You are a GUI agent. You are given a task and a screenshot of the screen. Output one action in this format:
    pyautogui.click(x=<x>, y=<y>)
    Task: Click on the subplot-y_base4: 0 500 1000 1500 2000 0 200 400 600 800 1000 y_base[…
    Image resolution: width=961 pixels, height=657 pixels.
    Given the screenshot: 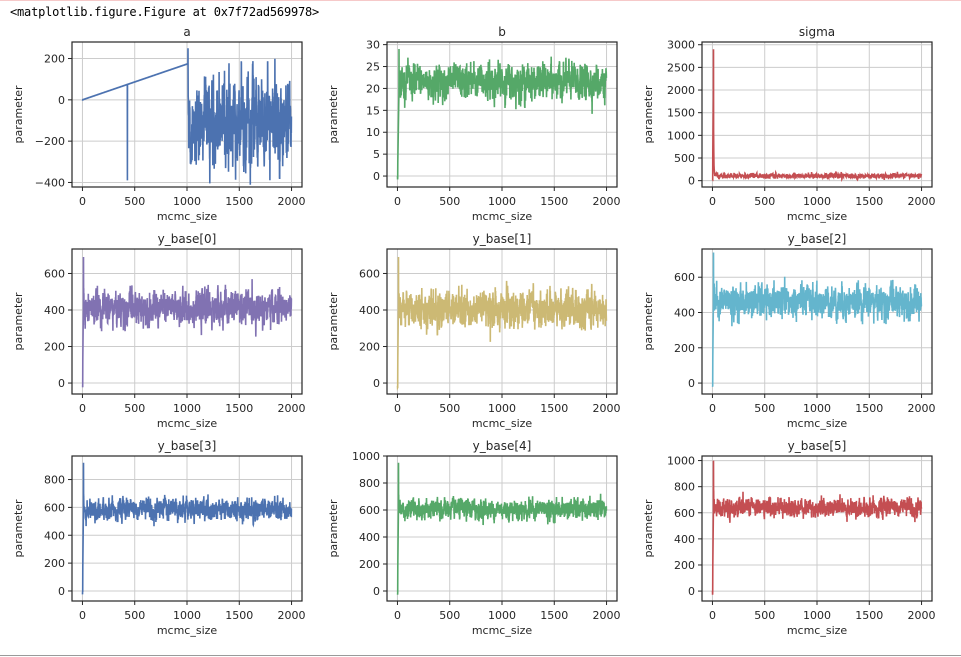 What is the action you would take?
    pyautogui.click(x=474, y=538)
    